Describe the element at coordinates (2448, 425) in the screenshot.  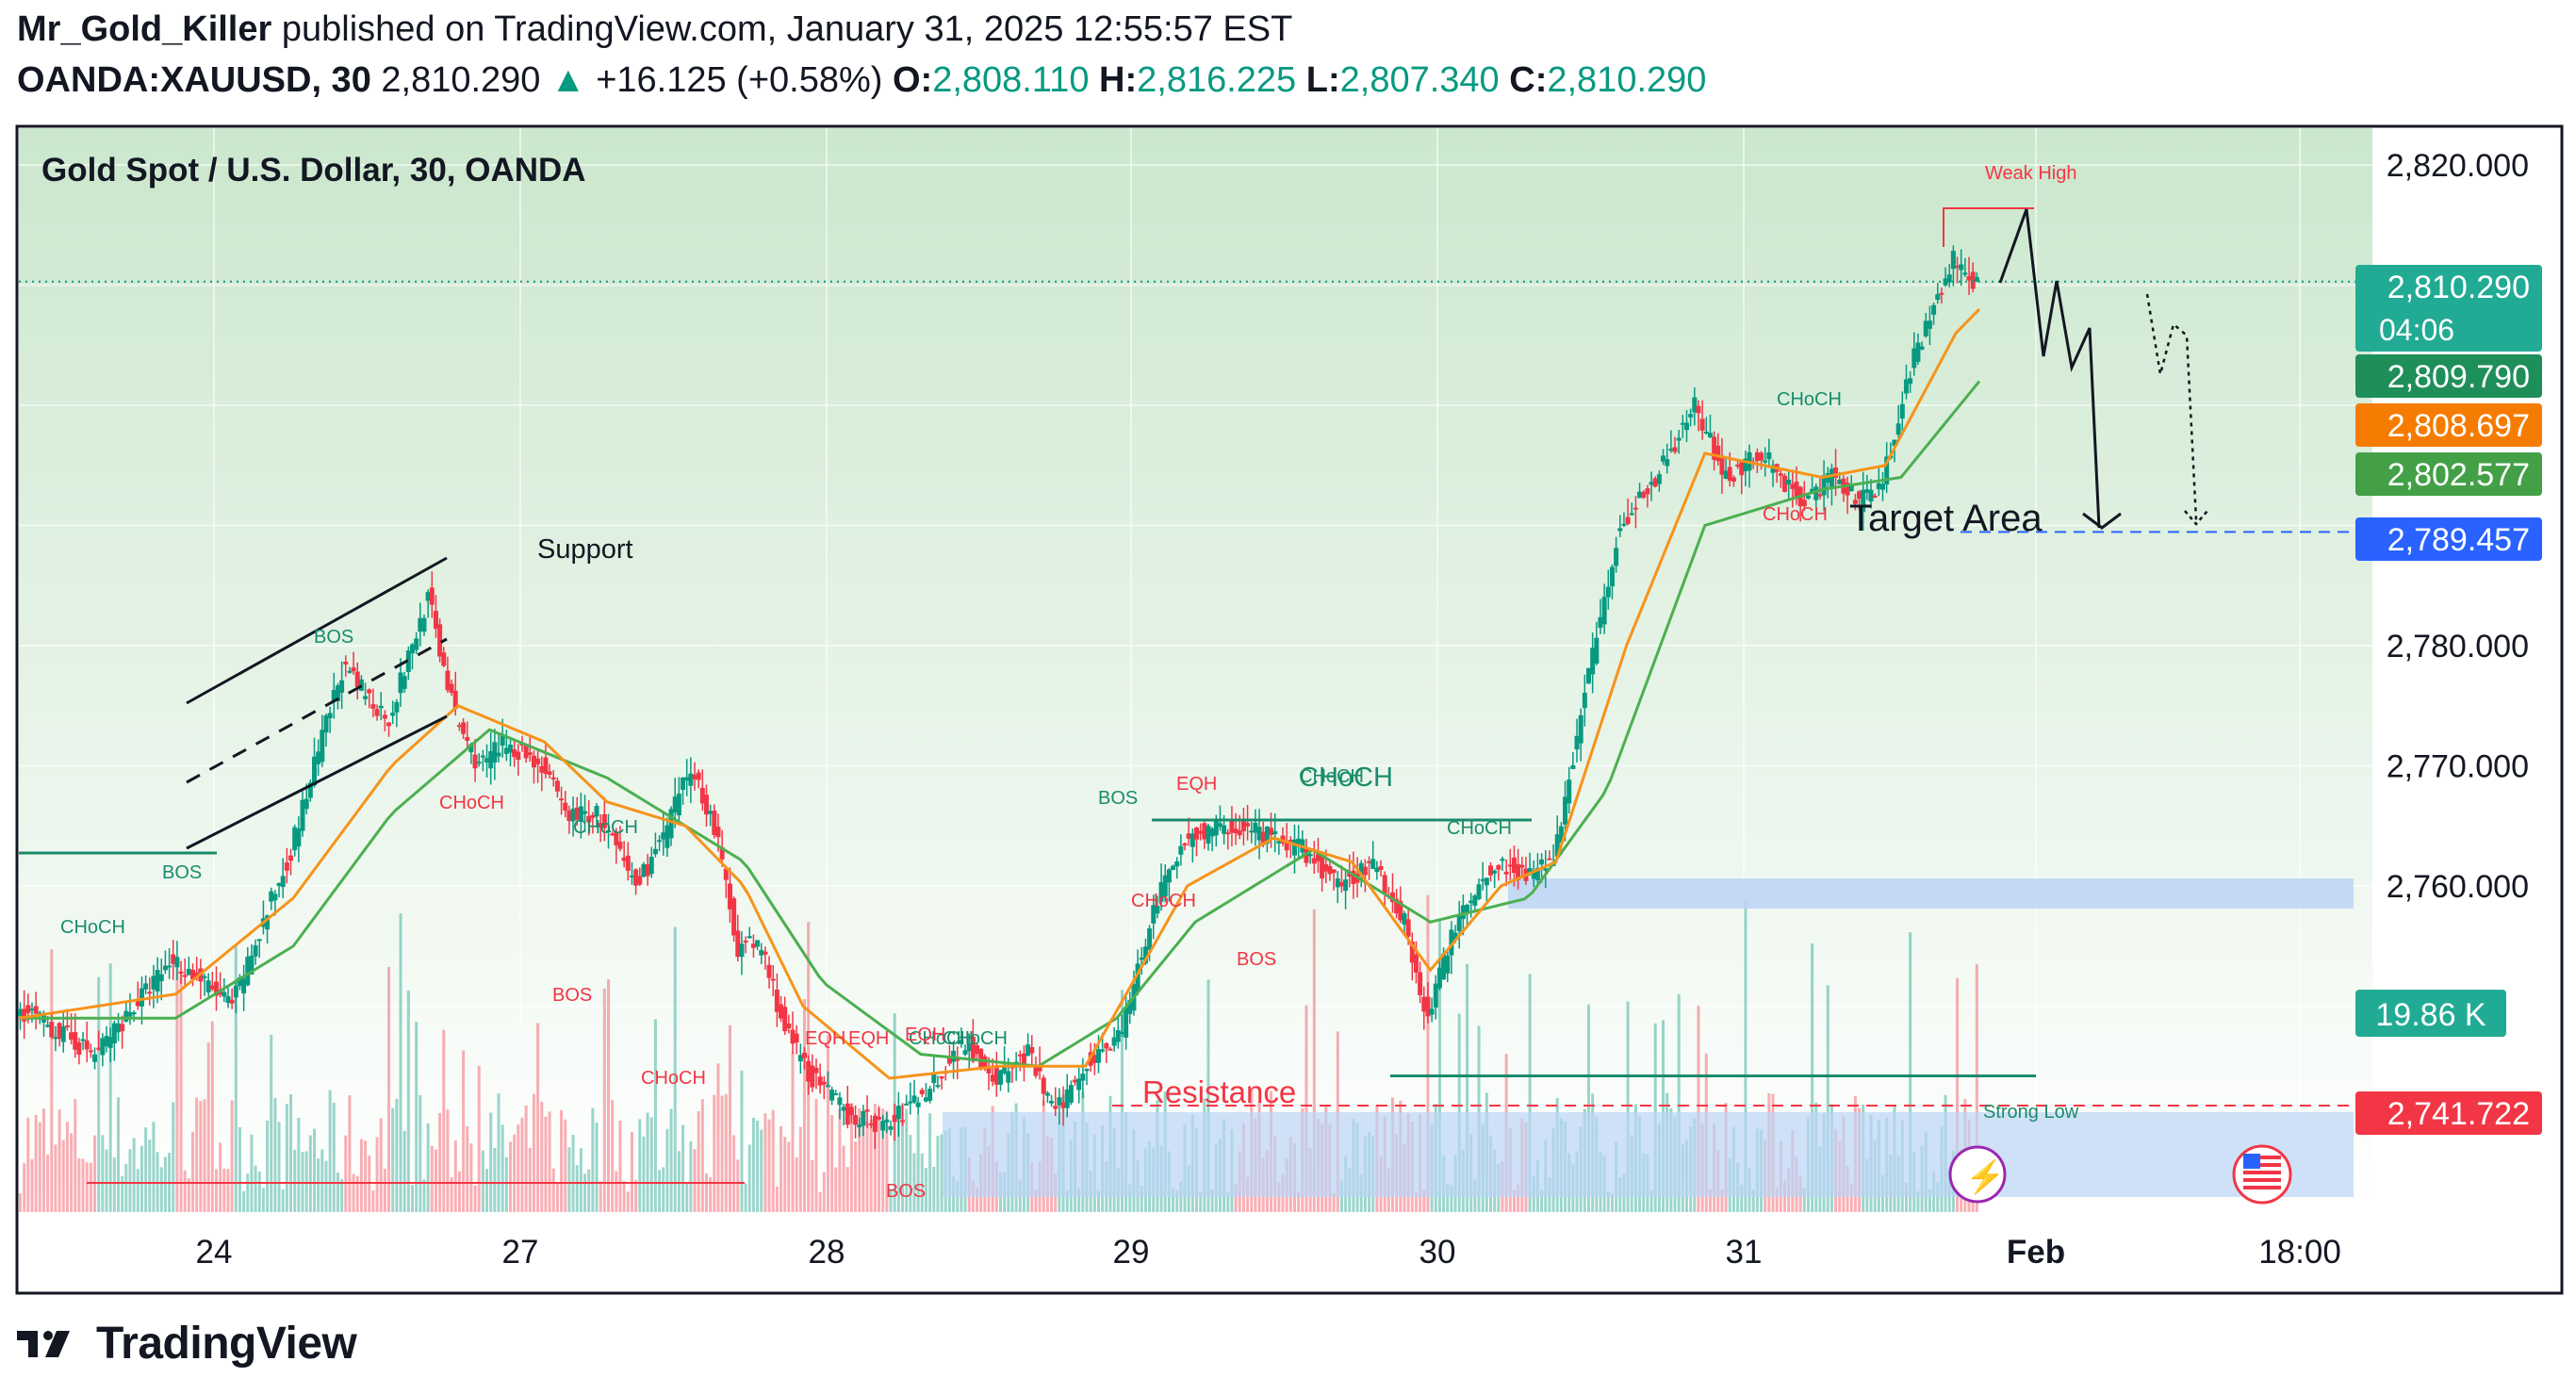
I see `price-tag` at that location.